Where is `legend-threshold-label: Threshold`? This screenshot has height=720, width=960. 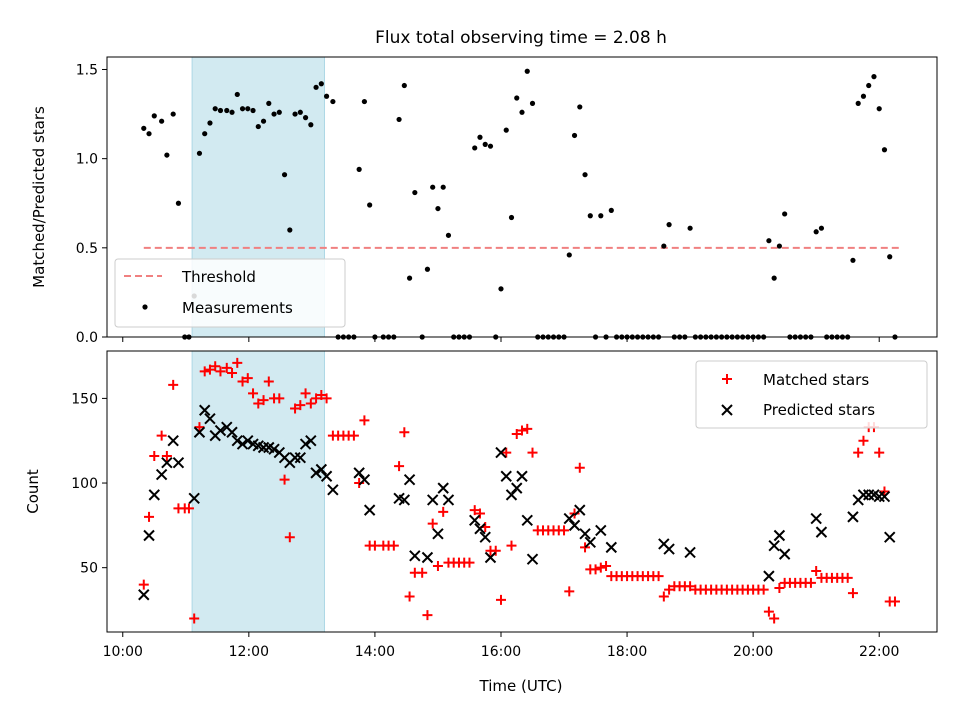
legend-threshold-label: Threshold is located at coordinates (218, 277).